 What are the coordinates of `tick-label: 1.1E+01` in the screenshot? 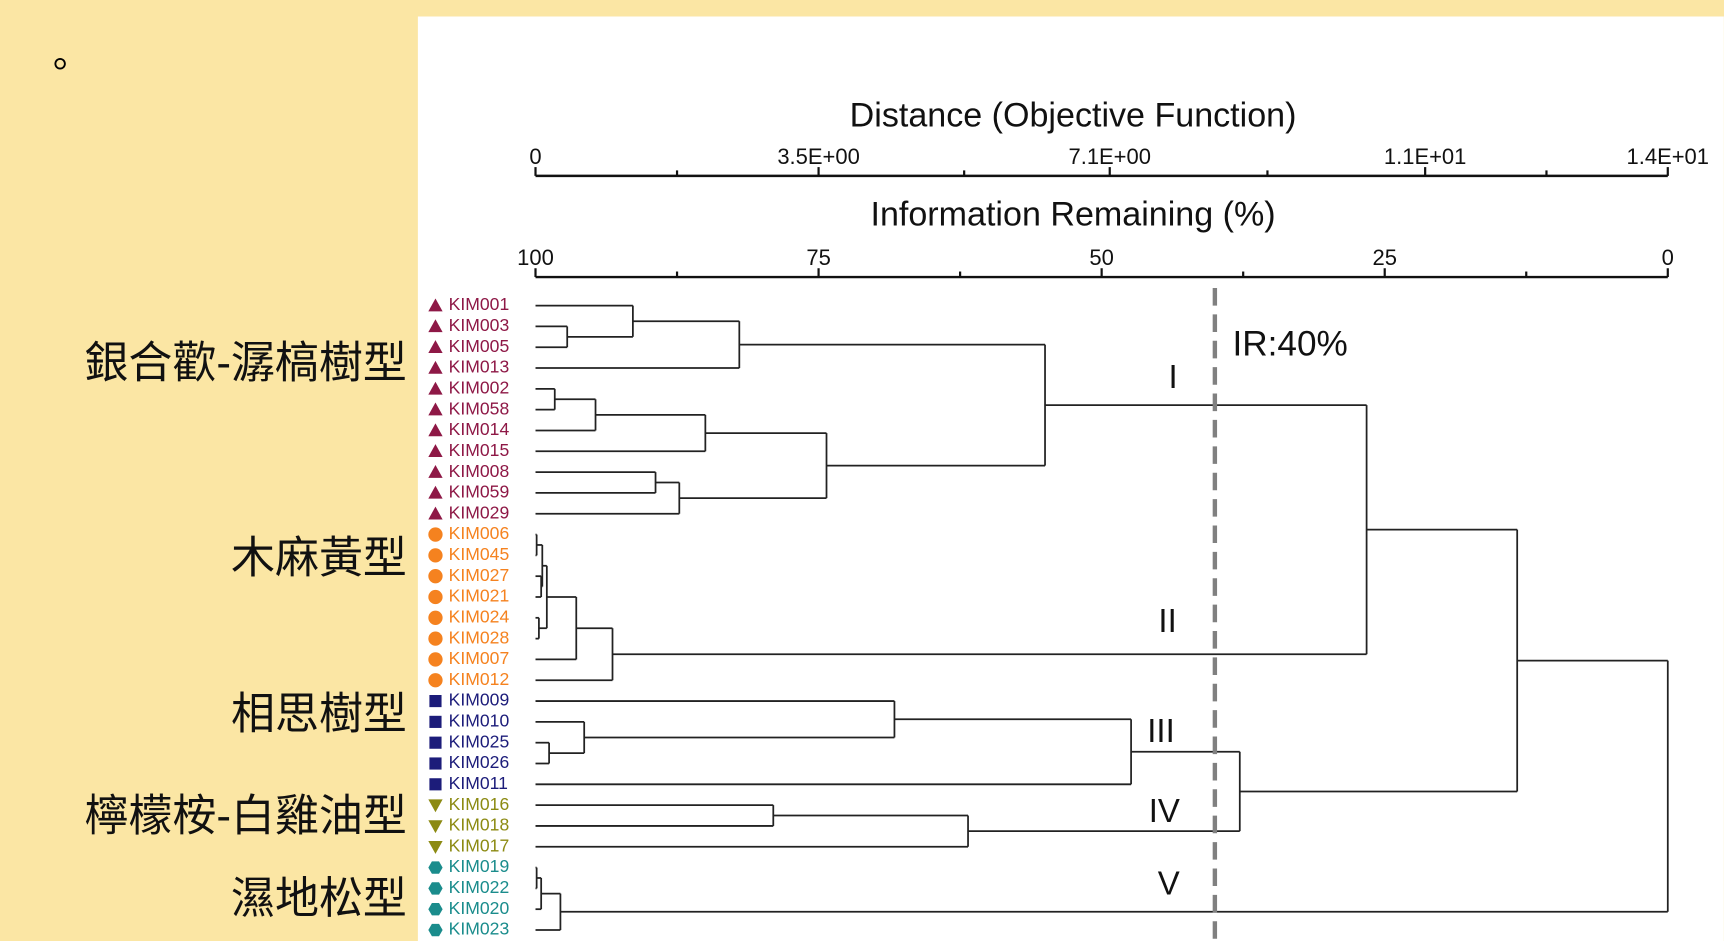 It's located at (1425, 156).